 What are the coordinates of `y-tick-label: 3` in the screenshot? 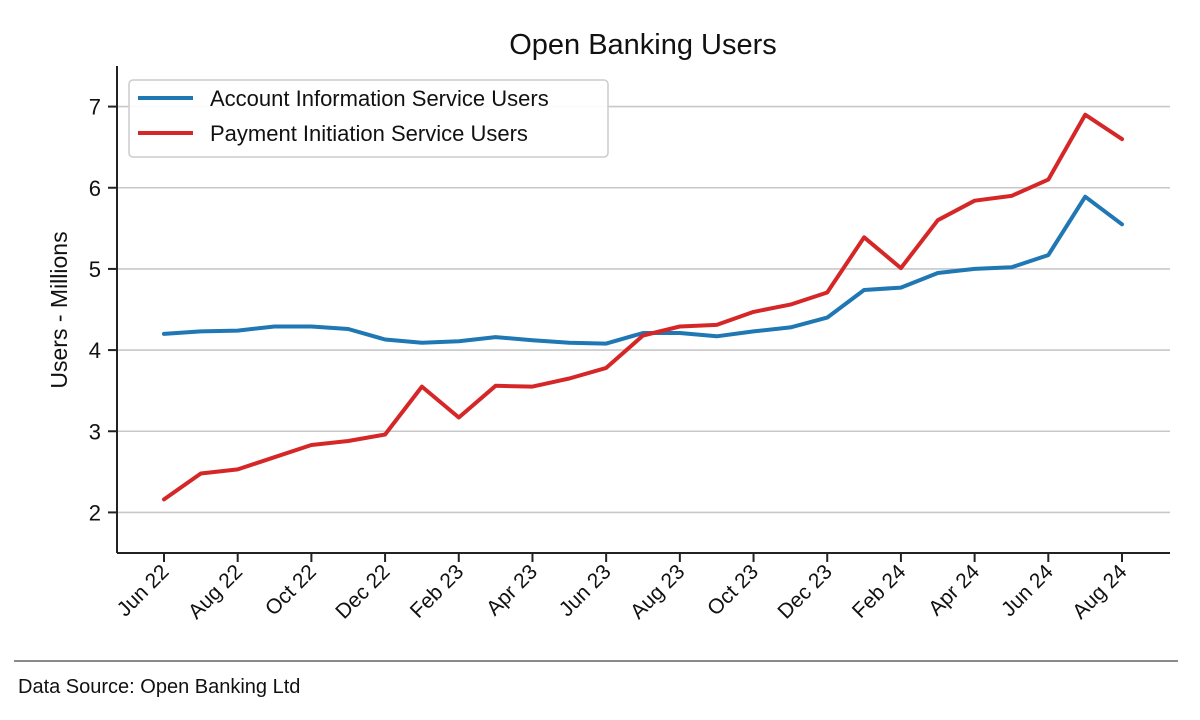 It's located at (95, 431).